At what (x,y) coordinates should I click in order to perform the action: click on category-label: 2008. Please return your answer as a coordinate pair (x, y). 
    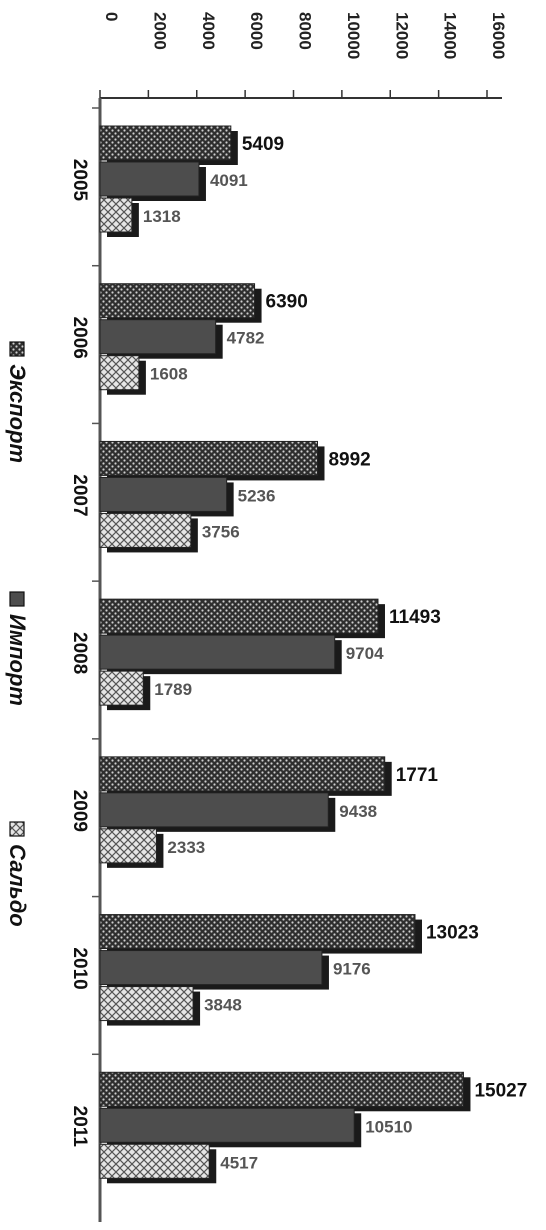
    Looking at the image, I should click on (79, 653).